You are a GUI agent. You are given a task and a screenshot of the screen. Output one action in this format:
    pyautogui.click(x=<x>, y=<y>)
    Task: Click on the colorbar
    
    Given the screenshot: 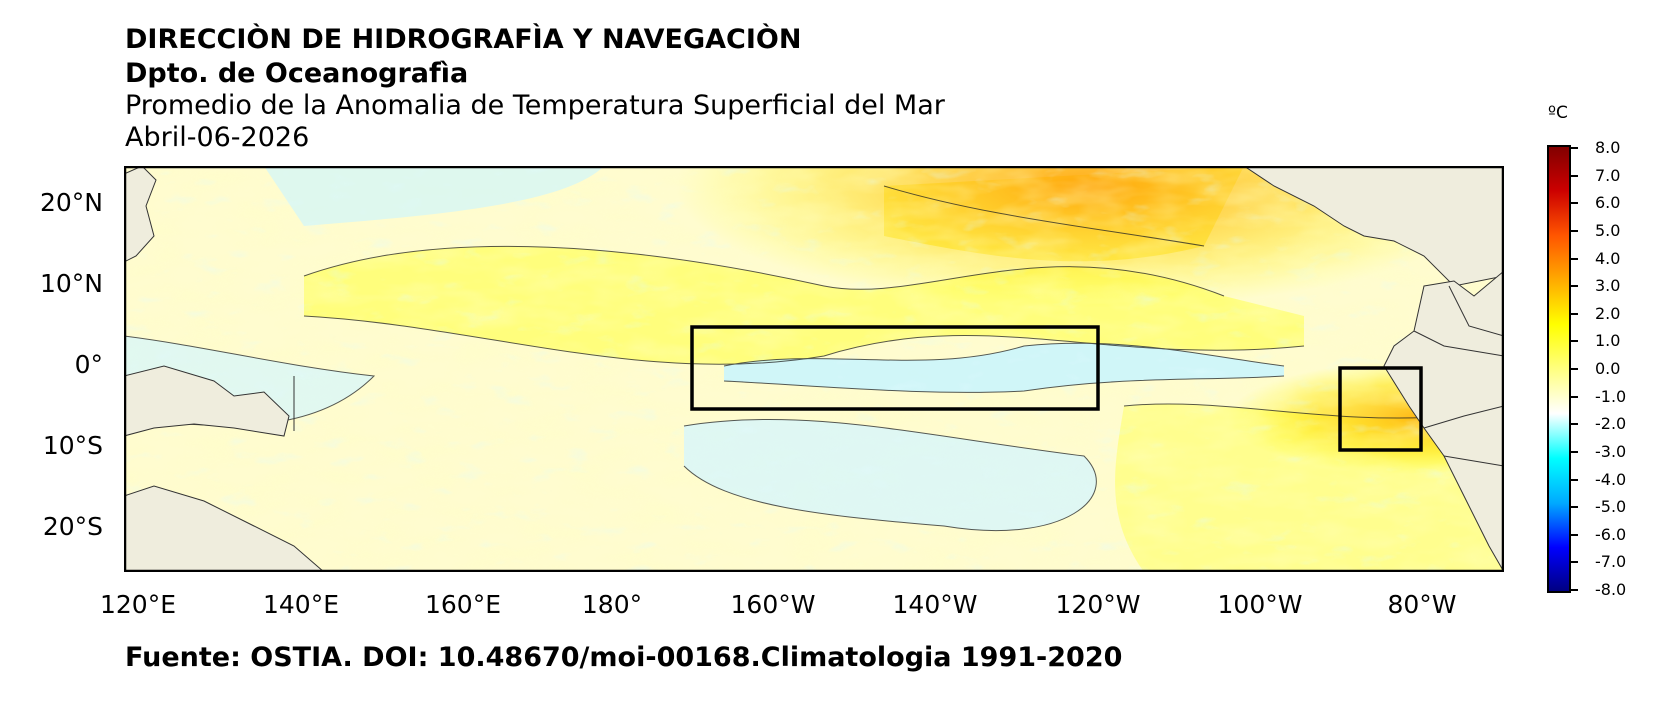 What is the action you would take?
    pyautogui.click(x=1559, y=369)
    